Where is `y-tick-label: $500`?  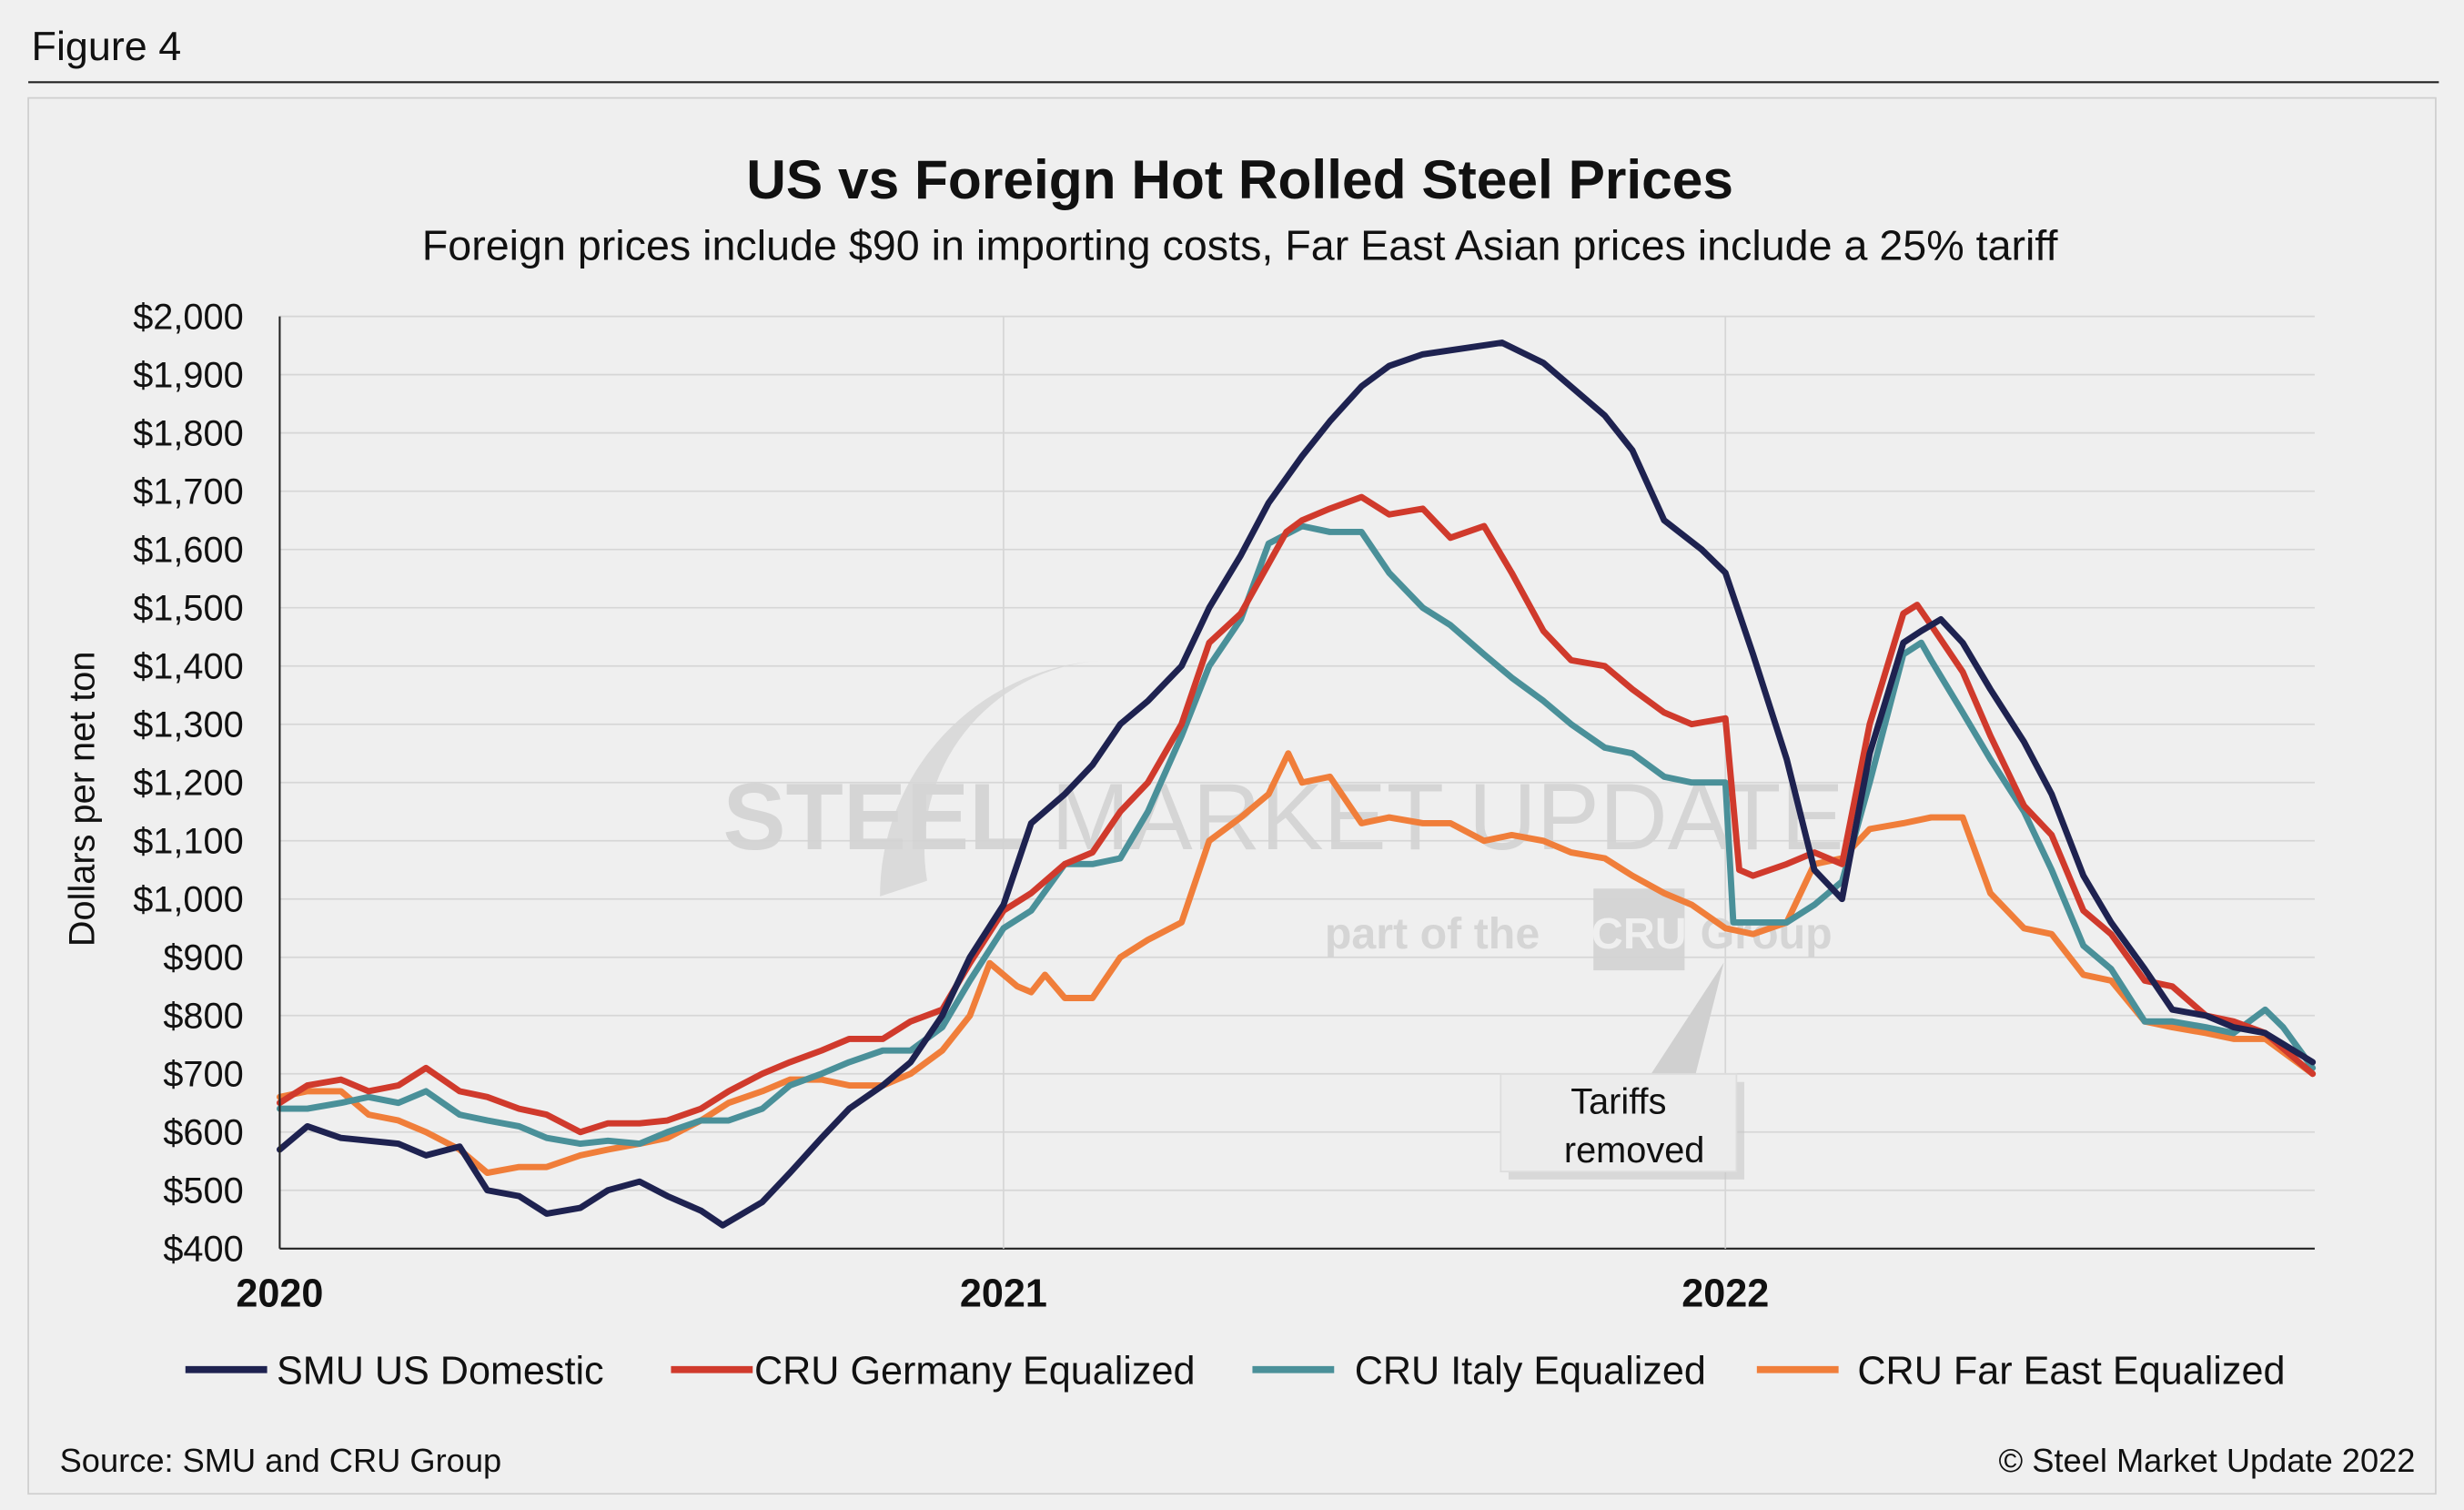
y-tick-label: $500 is located at coordinates (203, 1191).